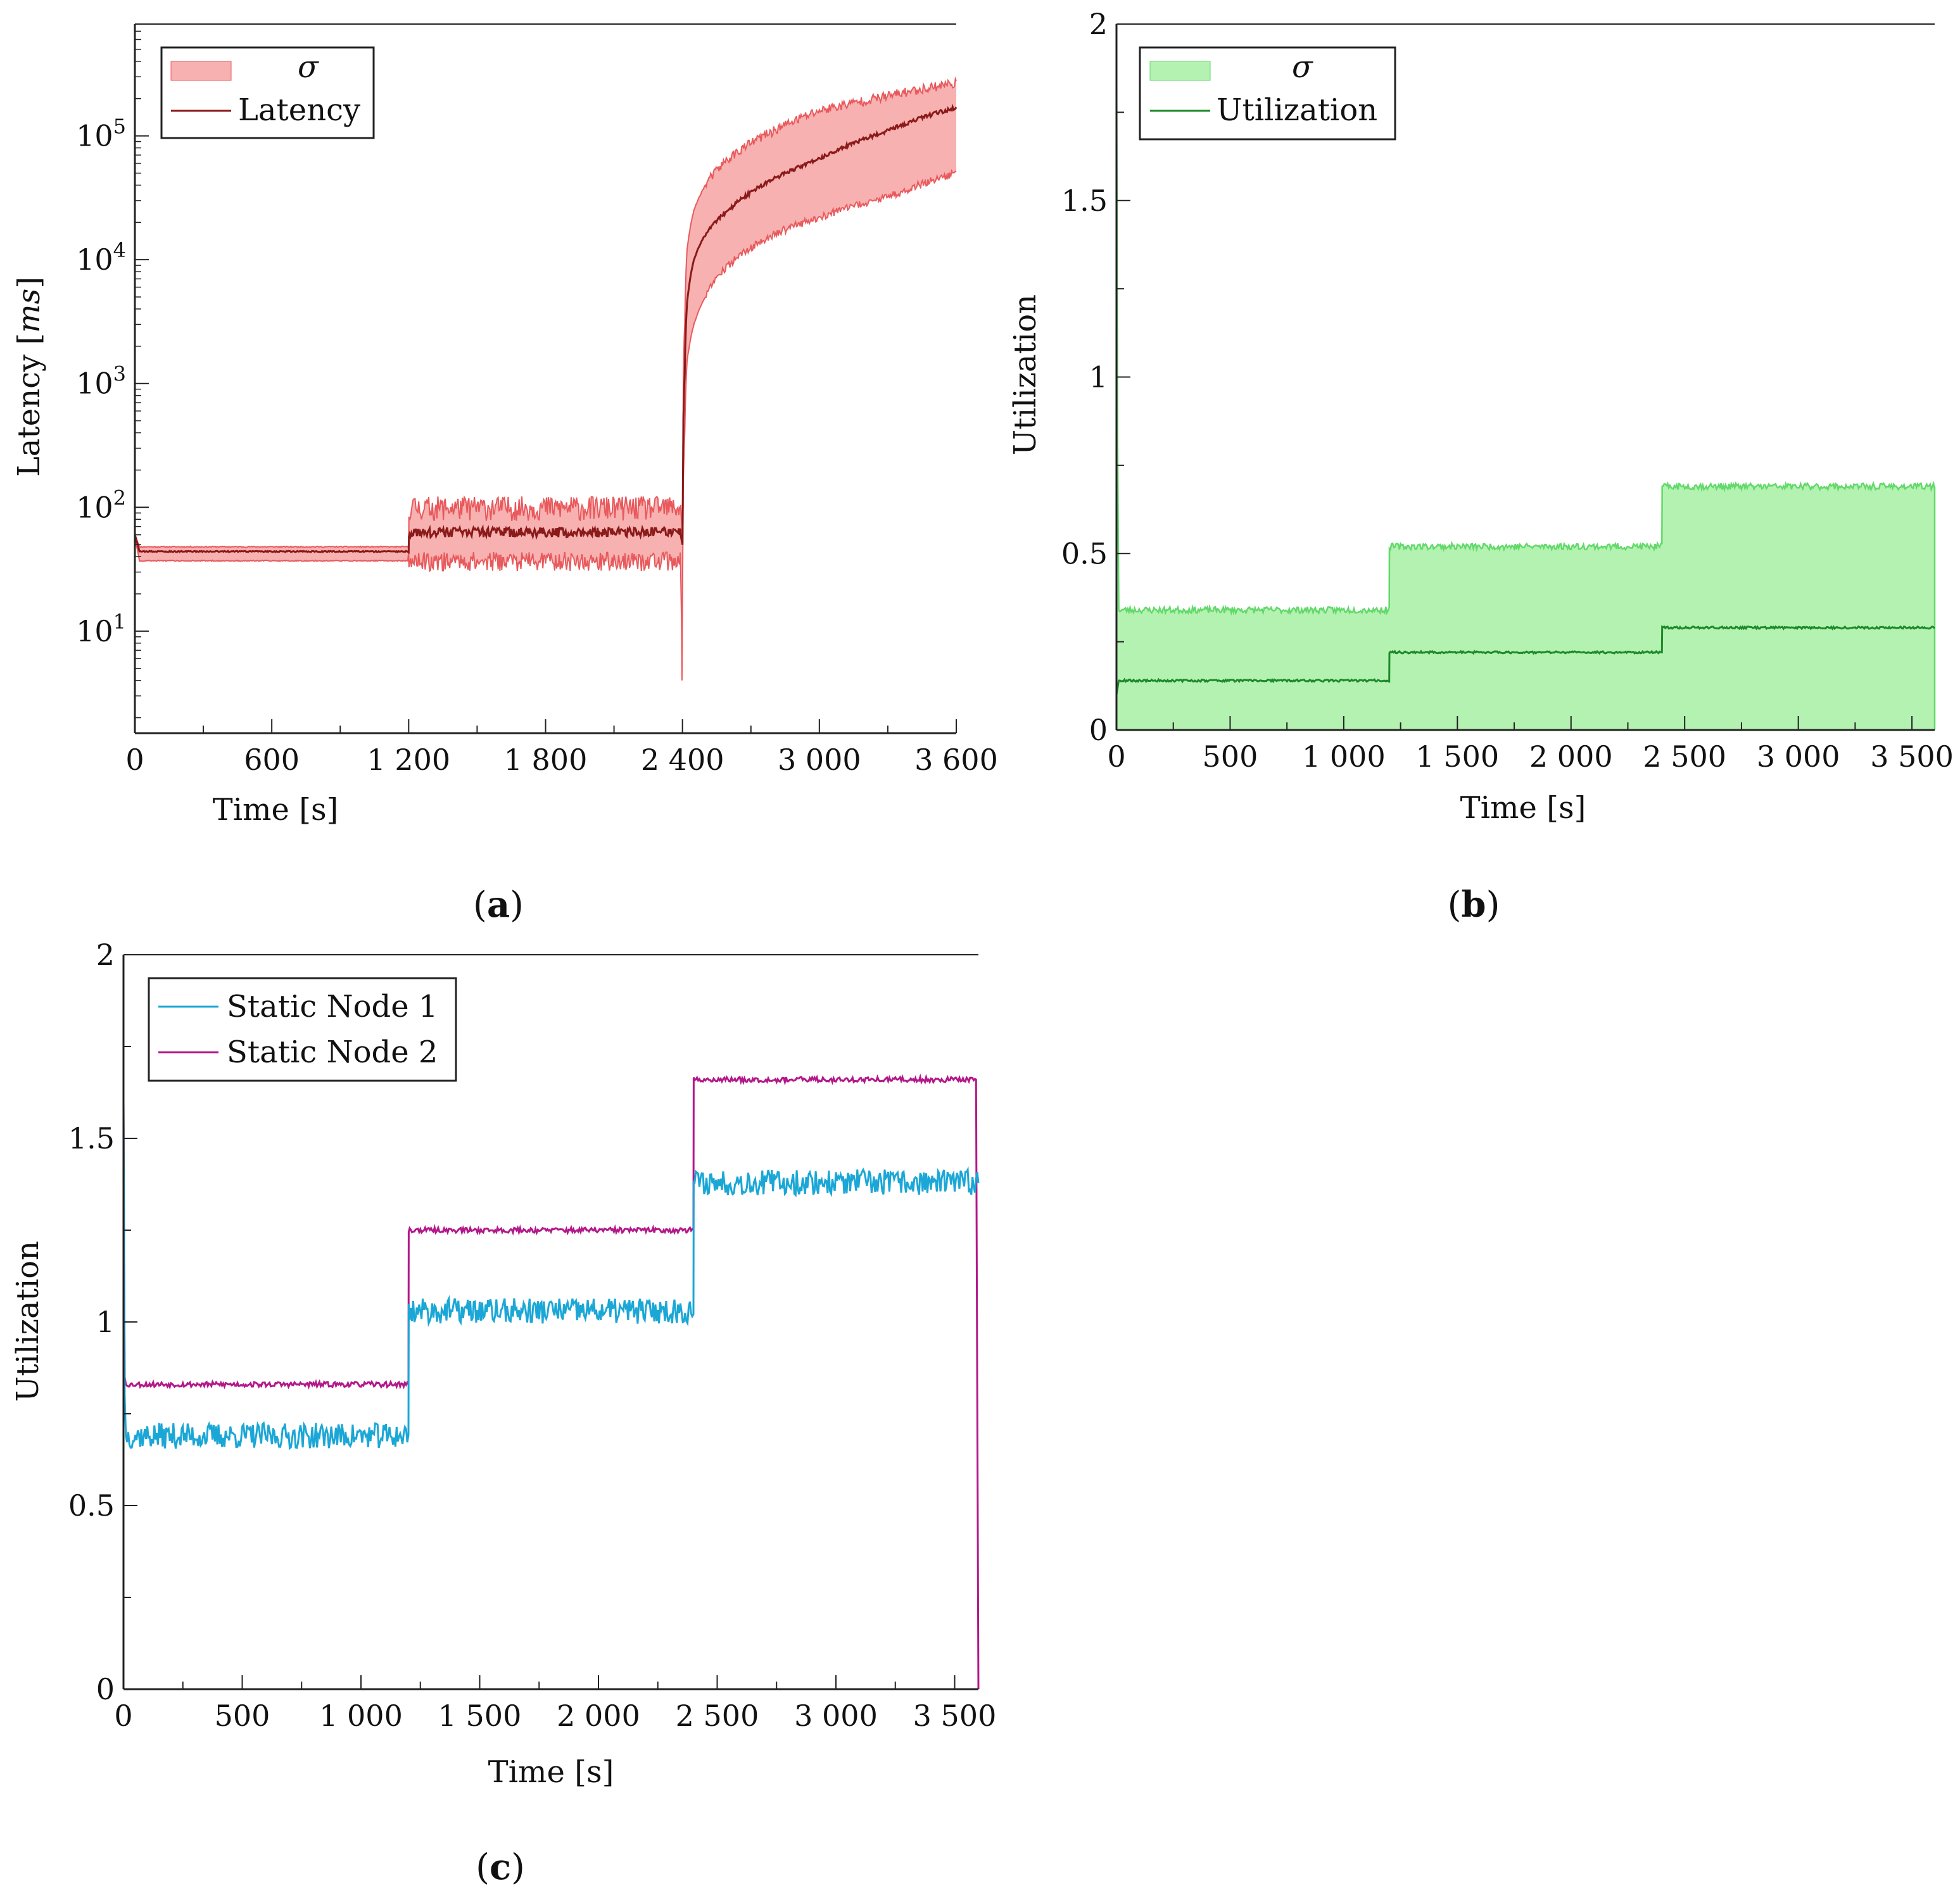  Describe the element at coordinates (682, 760) in the screenshot. I see `x-tick-label: 2 400` at that location.